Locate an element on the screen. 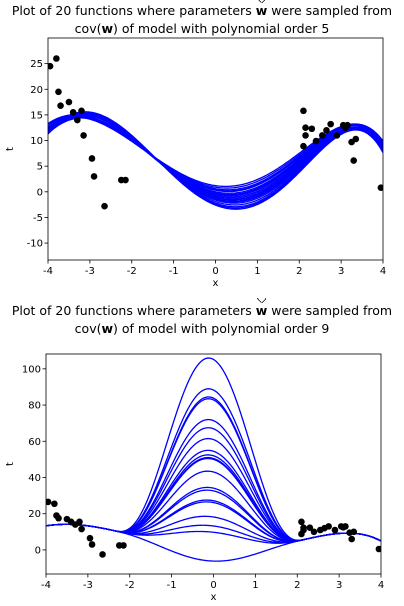  x-tick-label: 3 is located at coordinates (341, 271).